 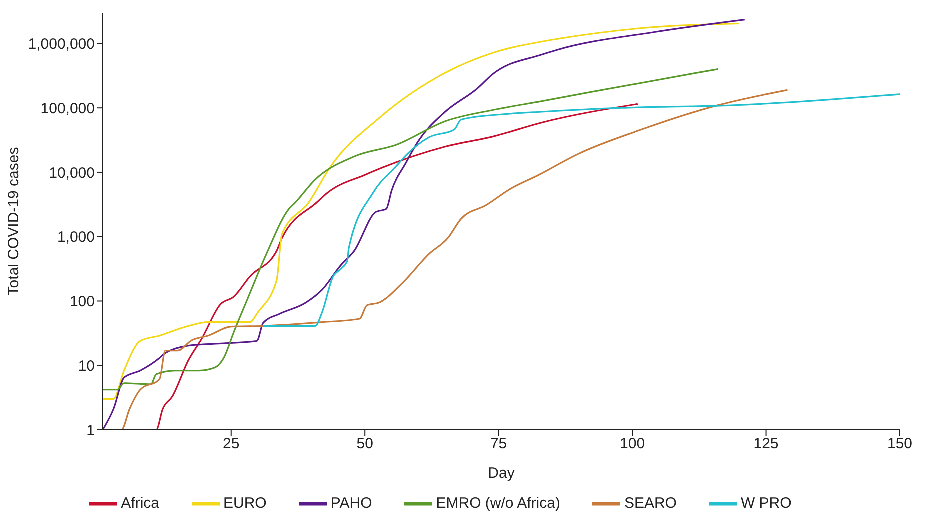 What do you see at coordinates (365, 444) in the screenshot?
I see `x-tick-label: 50` at bounding box center [365, 444].